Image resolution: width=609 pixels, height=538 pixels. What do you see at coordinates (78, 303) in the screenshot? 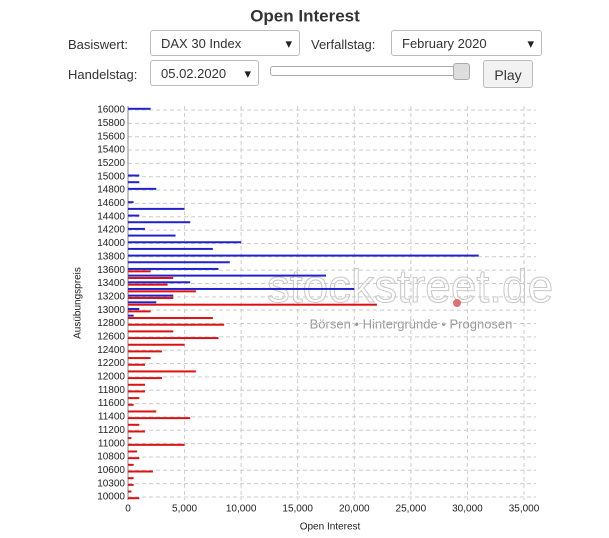
I see `y-axis-label: Ausübungspreis` at bounding box center [78, 303].